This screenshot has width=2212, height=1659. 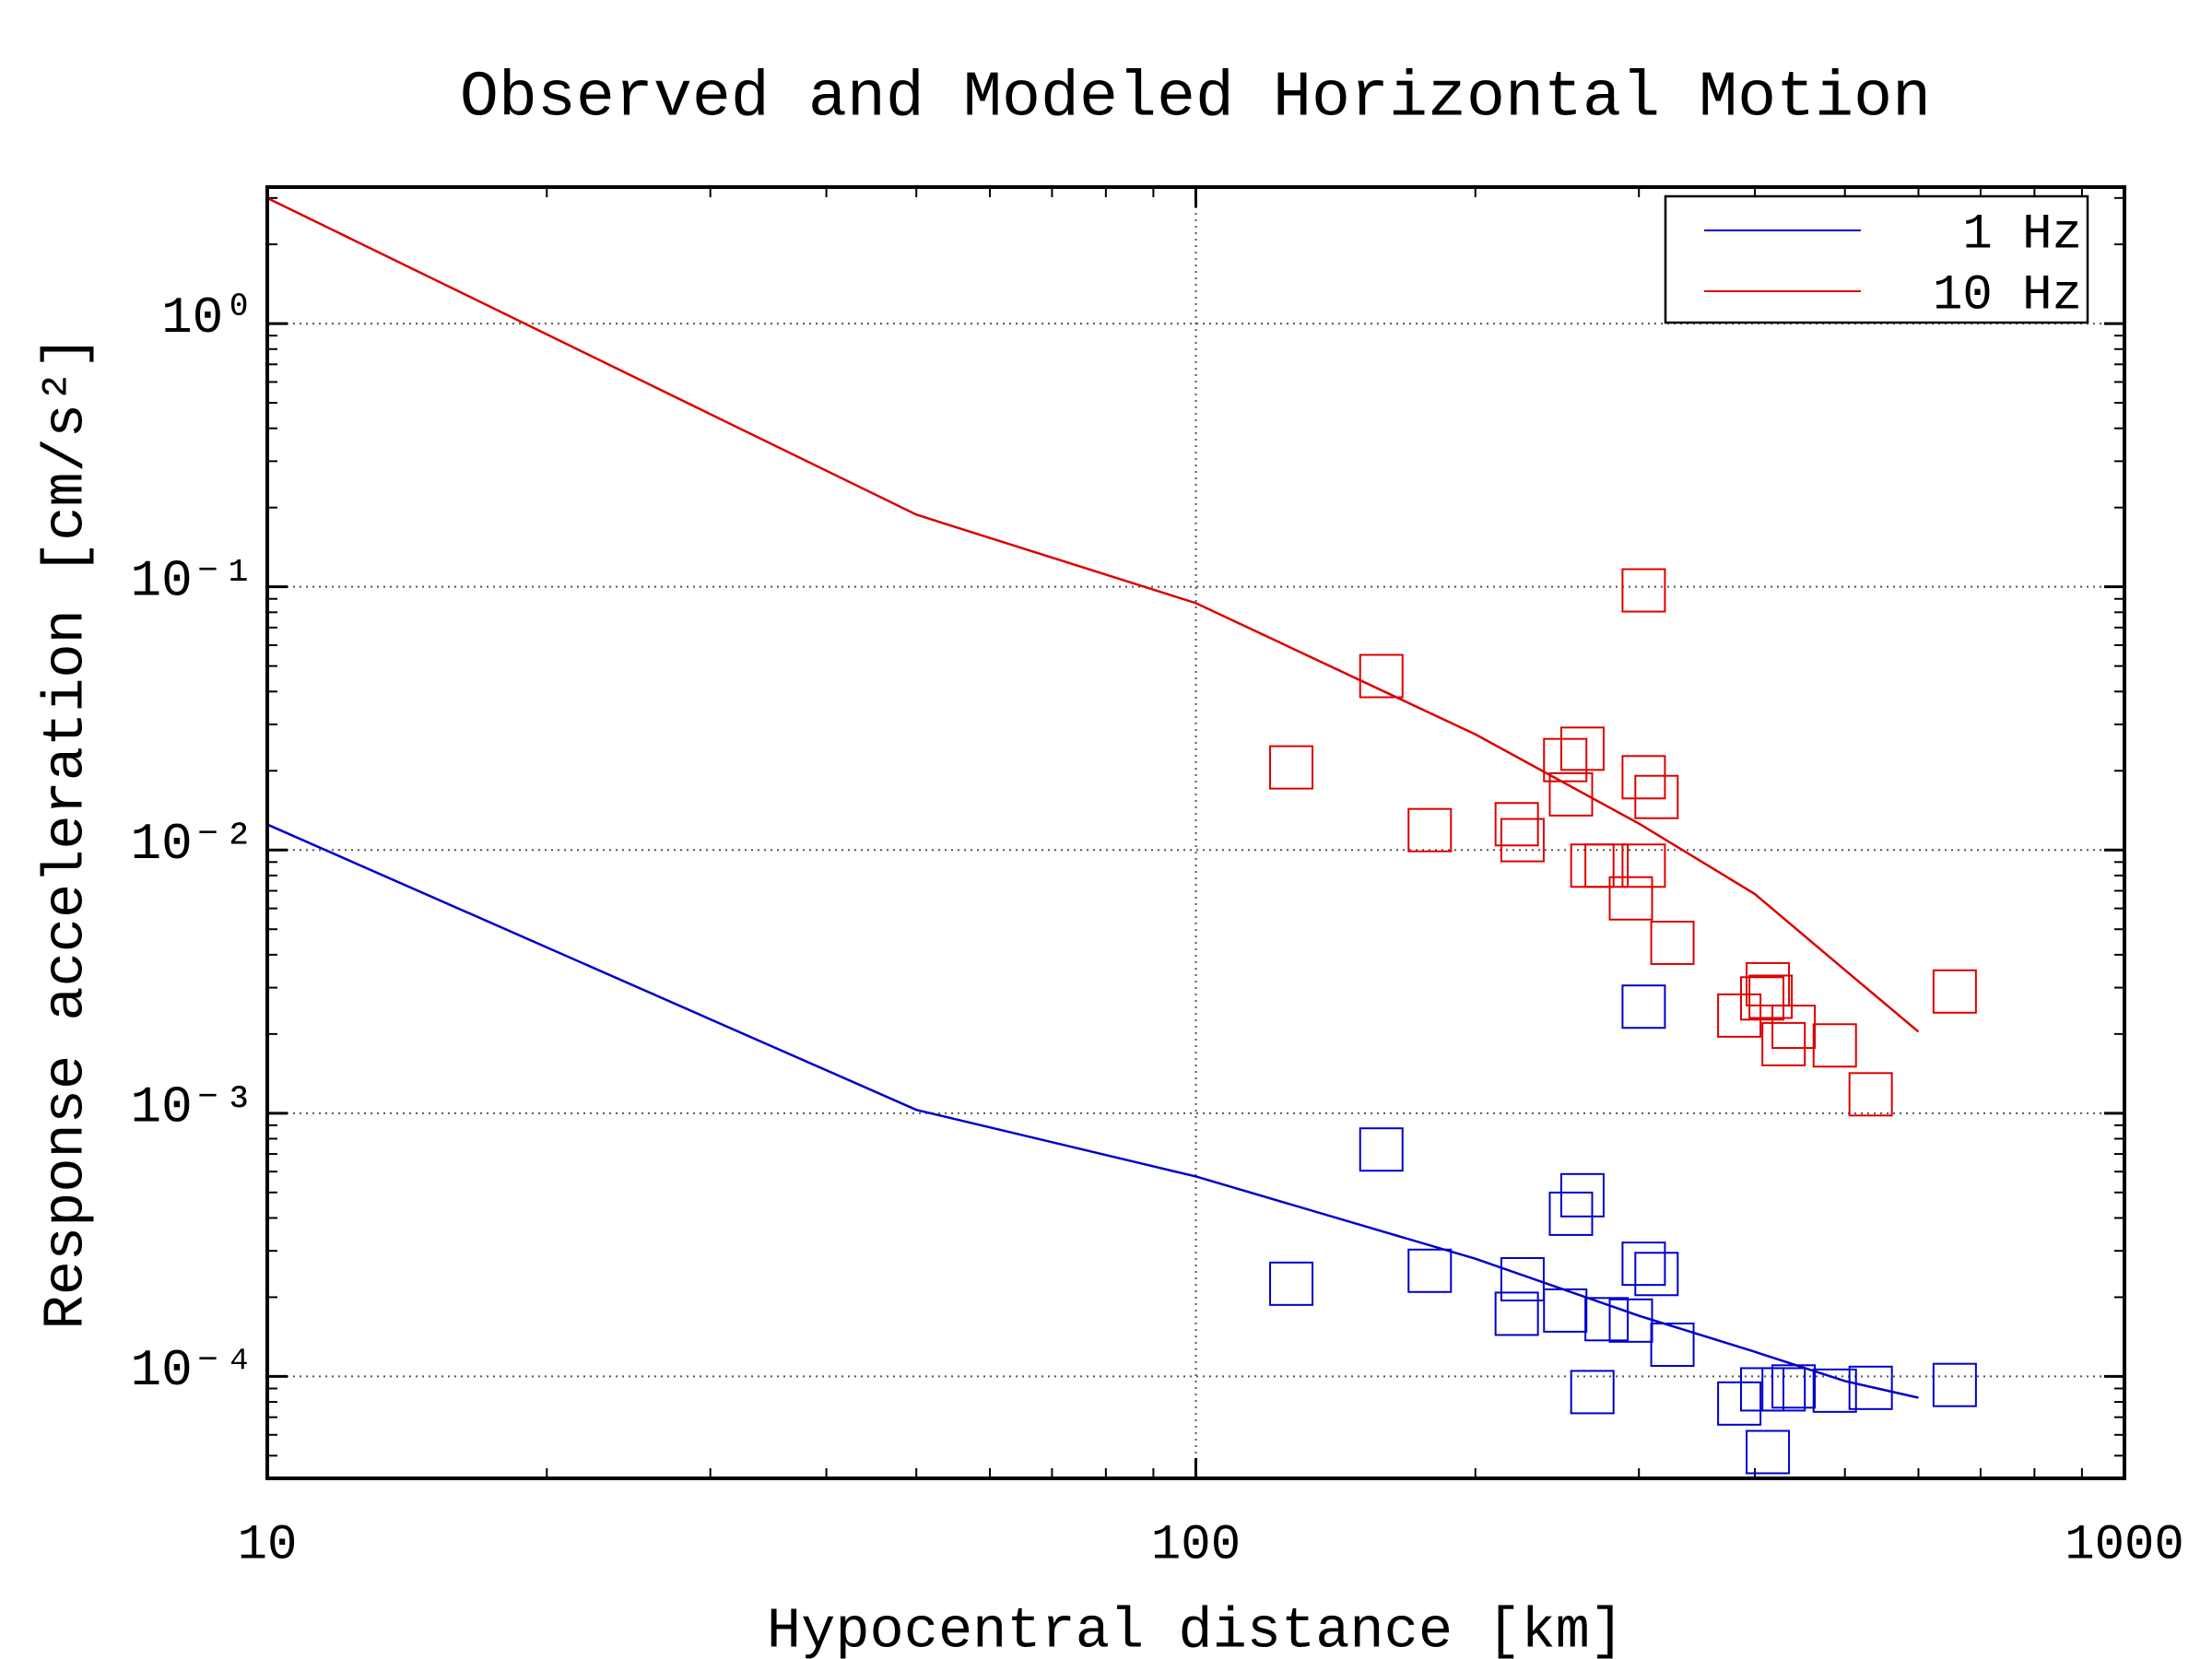 What do you see at coordinates (2124, 1545) in the screenshot?
I see `x-tick-label: 1000` at bounding box center [2124, 1545].